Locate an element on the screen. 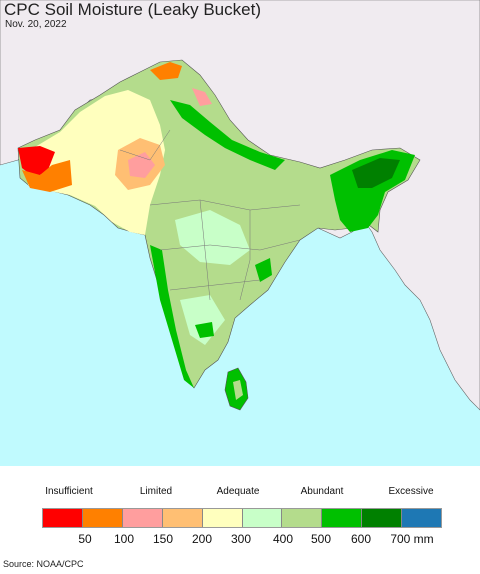  legend-tick: 100 is located at coordinates (124, 539).